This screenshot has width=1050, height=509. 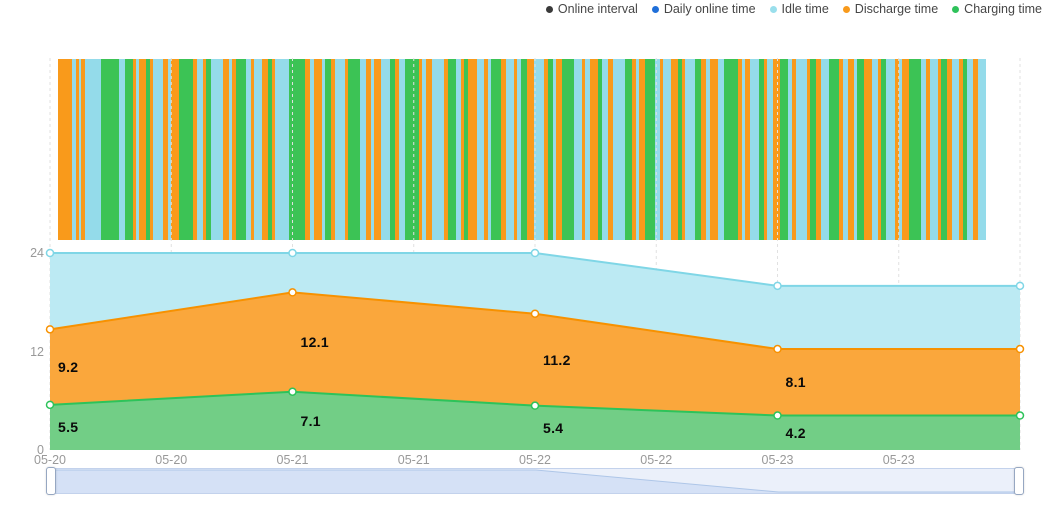 What do you see at coordinates (37, 253) in the screenshot?
I see `y-axis-label: 24` at bounding box center [37, 253].